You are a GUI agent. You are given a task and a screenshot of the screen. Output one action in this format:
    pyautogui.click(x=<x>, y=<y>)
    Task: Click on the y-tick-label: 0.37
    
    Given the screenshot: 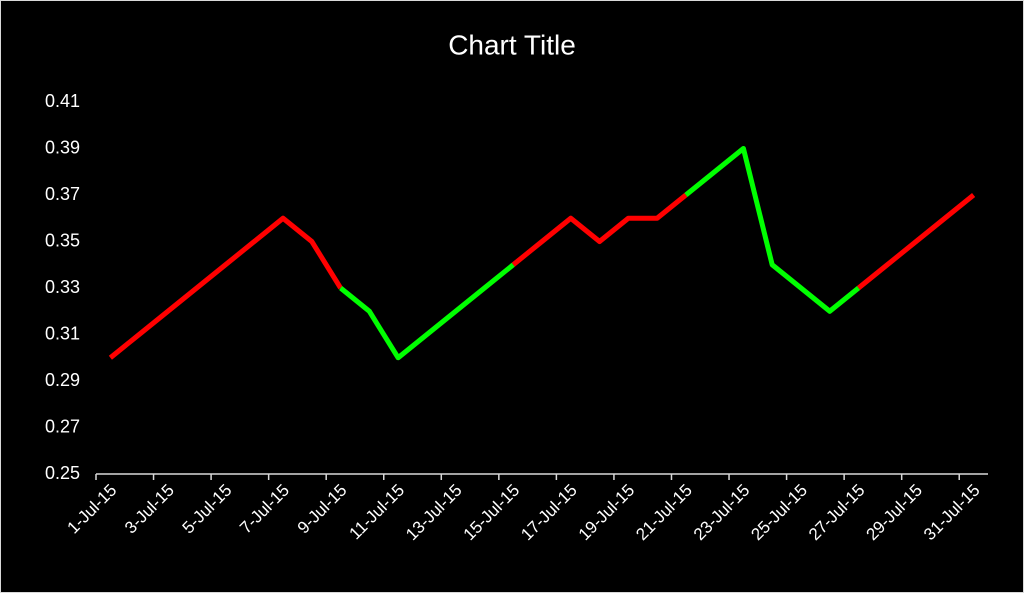 What is the action you would take?
    pyautogui.click(x=62, y=194)
    